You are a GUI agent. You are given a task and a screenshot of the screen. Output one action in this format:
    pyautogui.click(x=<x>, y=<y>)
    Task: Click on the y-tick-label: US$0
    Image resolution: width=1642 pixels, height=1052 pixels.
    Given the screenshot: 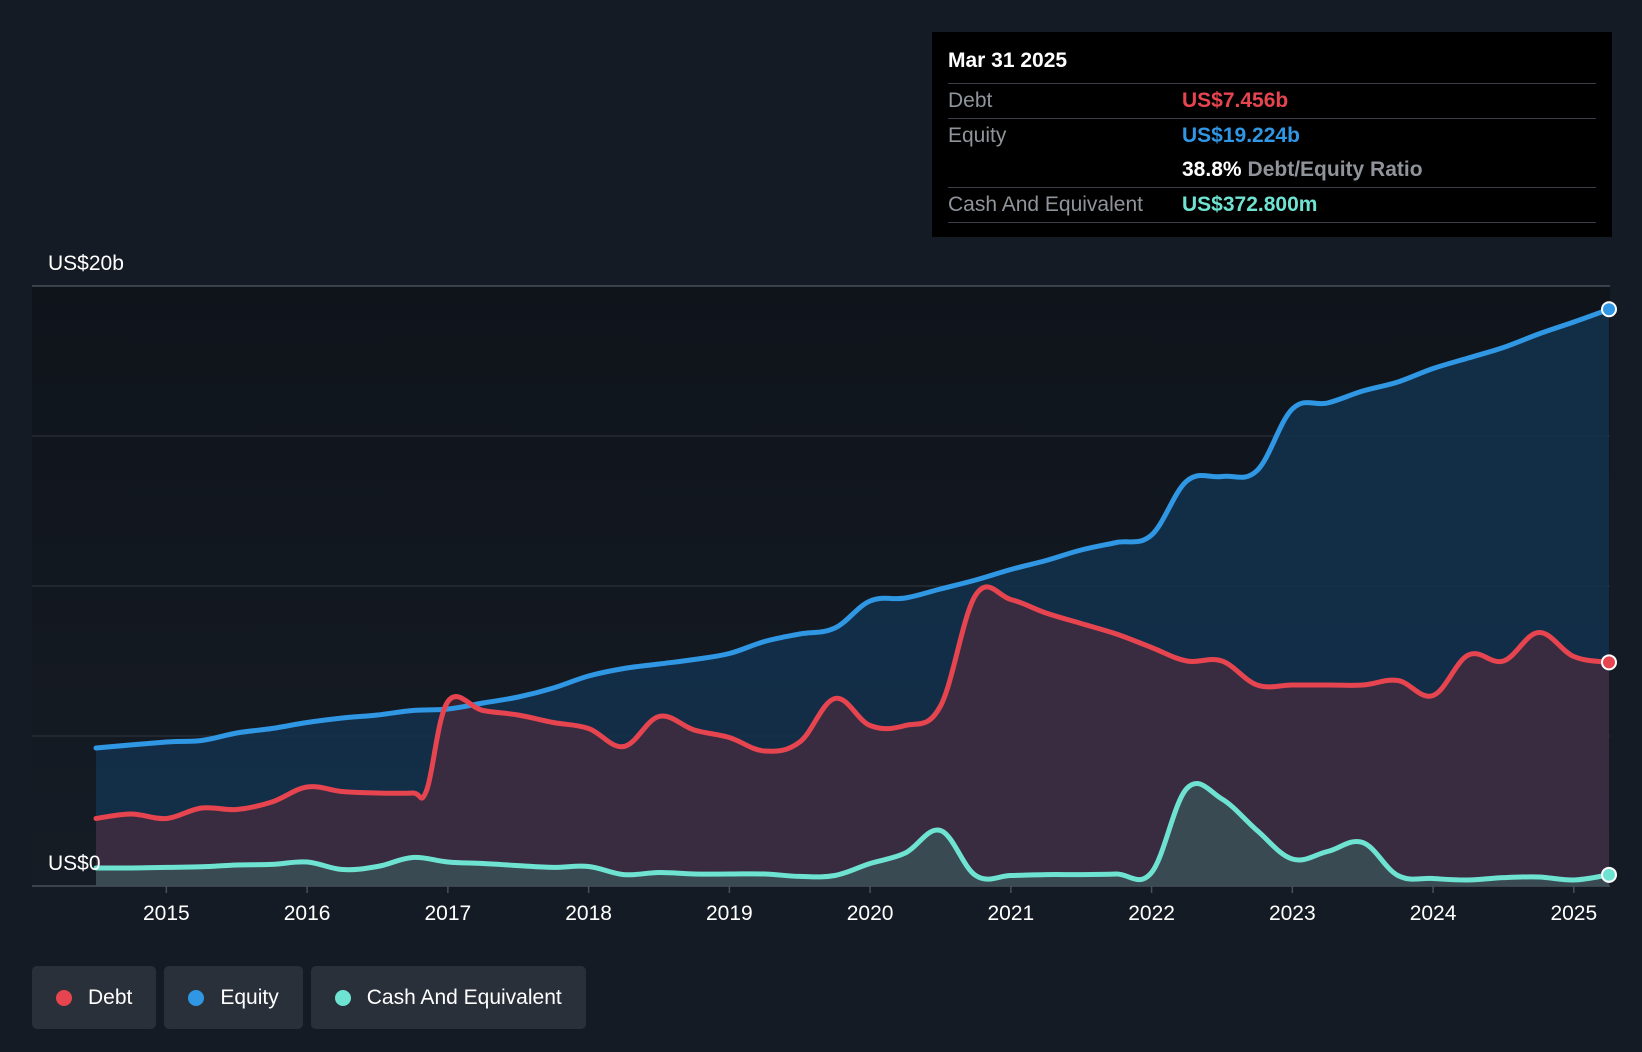 What is the action you would take?
    pyautogui.click(x=74, y=863)
    